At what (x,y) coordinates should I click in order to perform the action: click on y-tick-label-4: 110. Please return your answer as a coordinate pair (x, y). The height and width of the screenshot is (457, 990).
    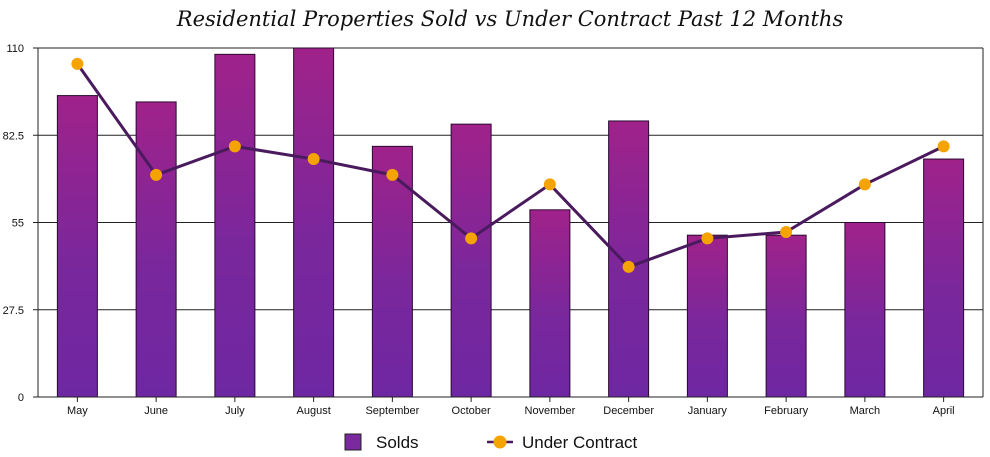
    Looking at the image, I should click on (15, 49).